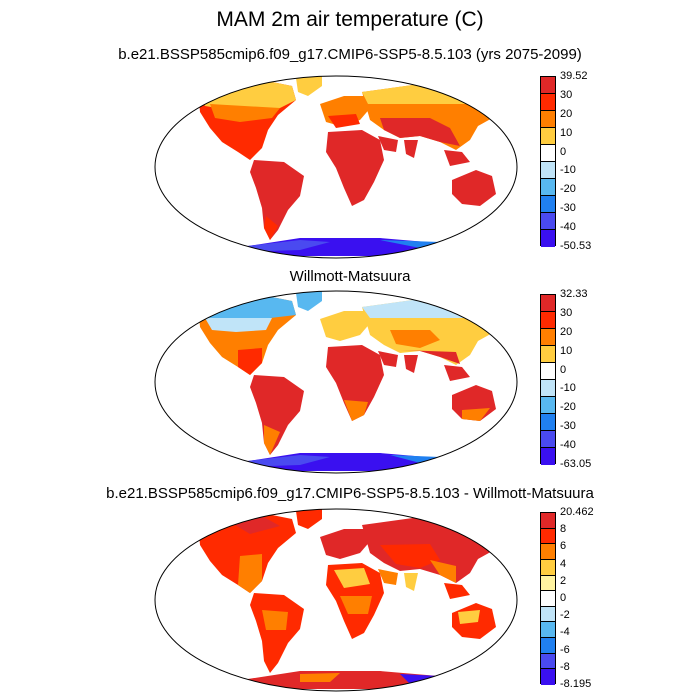 This screenshot has height=700, width=700. What do you see at coordinates (336, 600) in the screenshot?
I see `map-panel-diff` at bounding box center [336, 600].